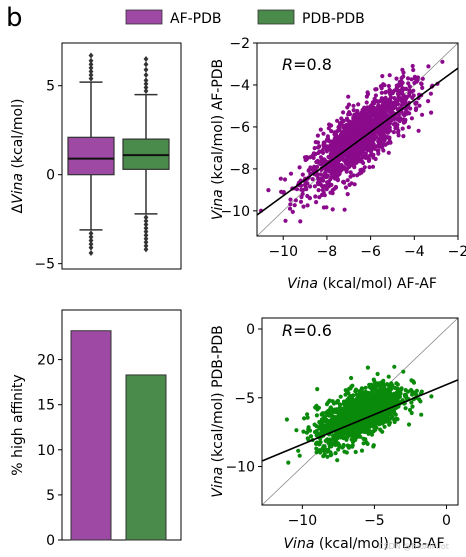 The image size is (466, 557). Describe the element at coordinates (50, 541) in the screenshot. I see `y-tick-label: 0` at that location.